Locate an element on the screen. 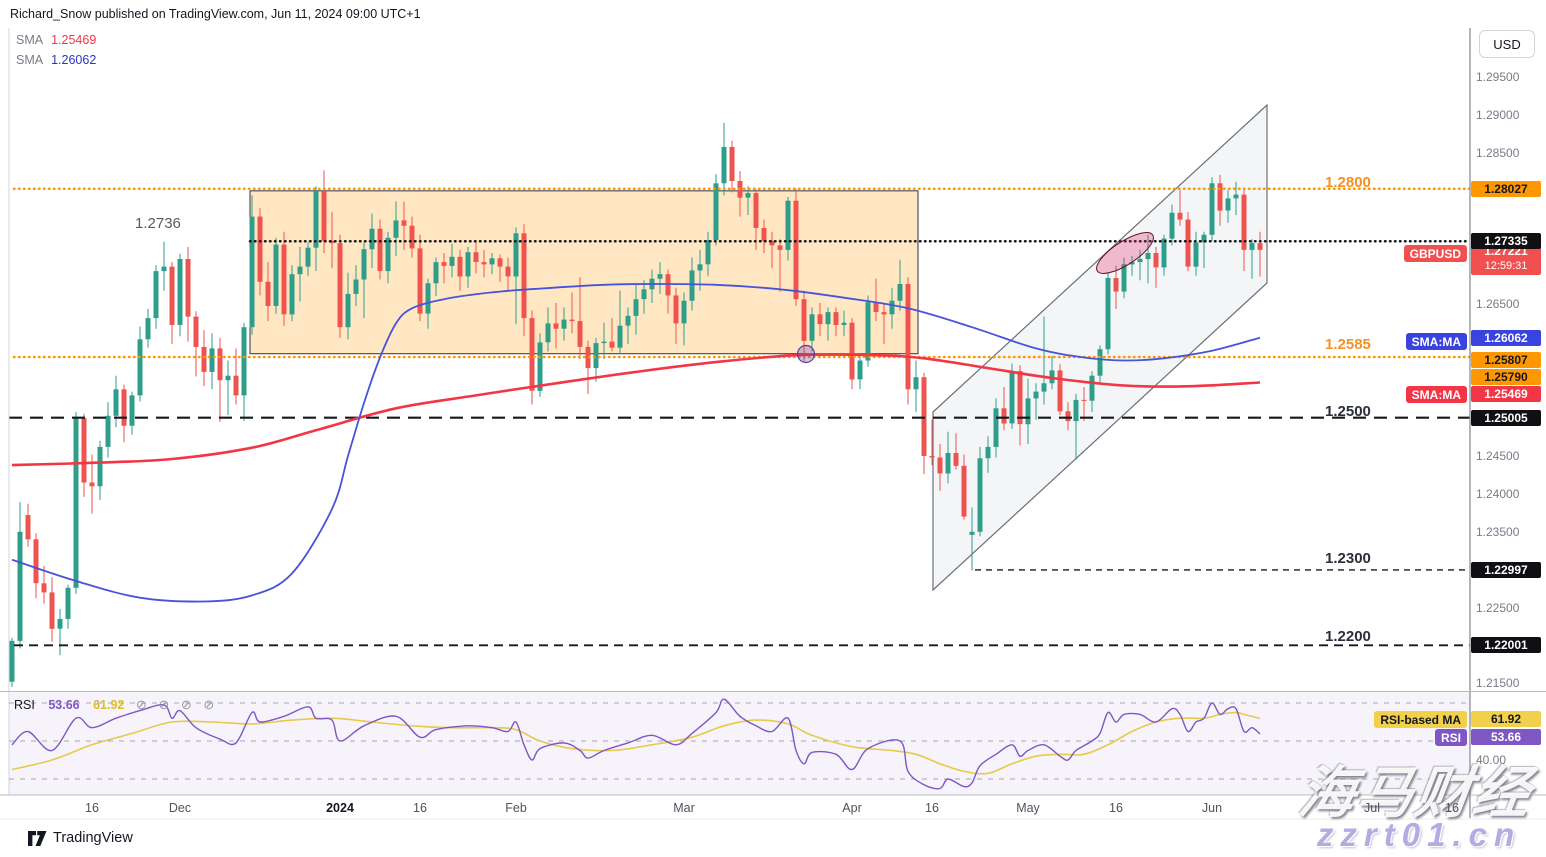  rsi-value-badge: 53.66 is located at coordinates (1506, 737).